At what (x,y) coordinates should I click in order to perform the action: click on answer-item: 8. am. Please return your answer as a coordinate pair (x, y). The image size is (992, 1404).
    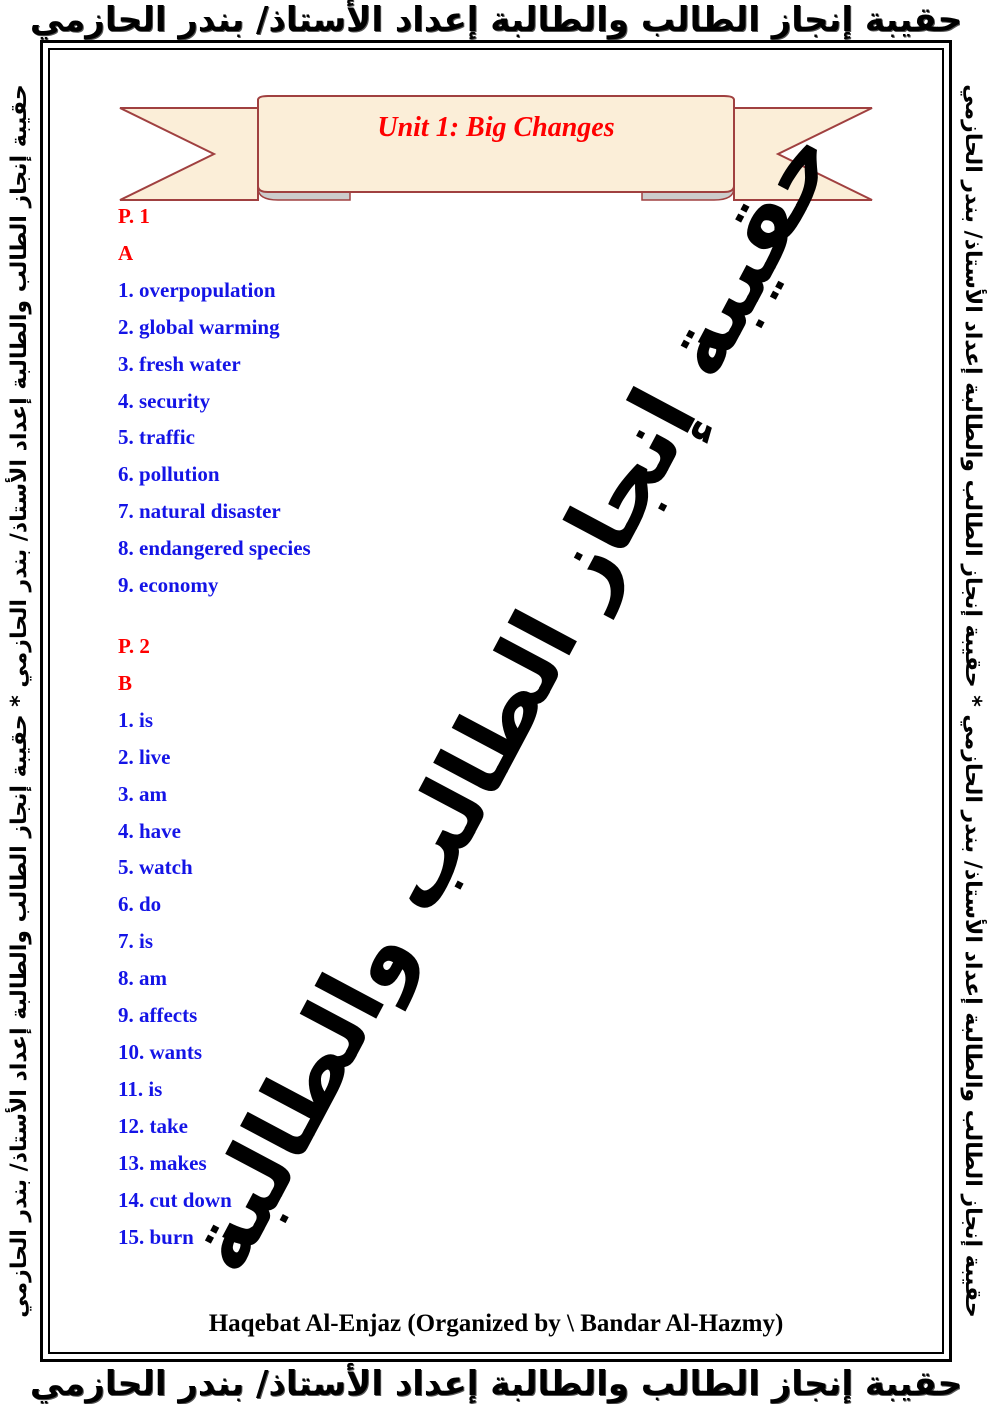
    Looking at the image, I should click on (142, 978).